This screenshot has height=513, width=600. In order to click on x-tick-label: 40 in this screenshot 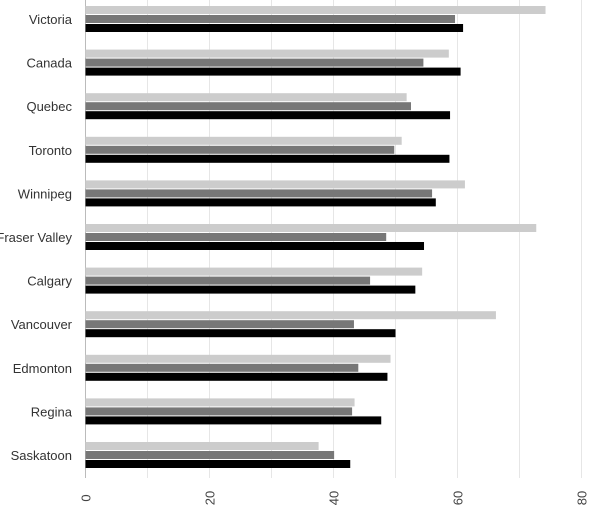, I will do `click(334, 498)`.